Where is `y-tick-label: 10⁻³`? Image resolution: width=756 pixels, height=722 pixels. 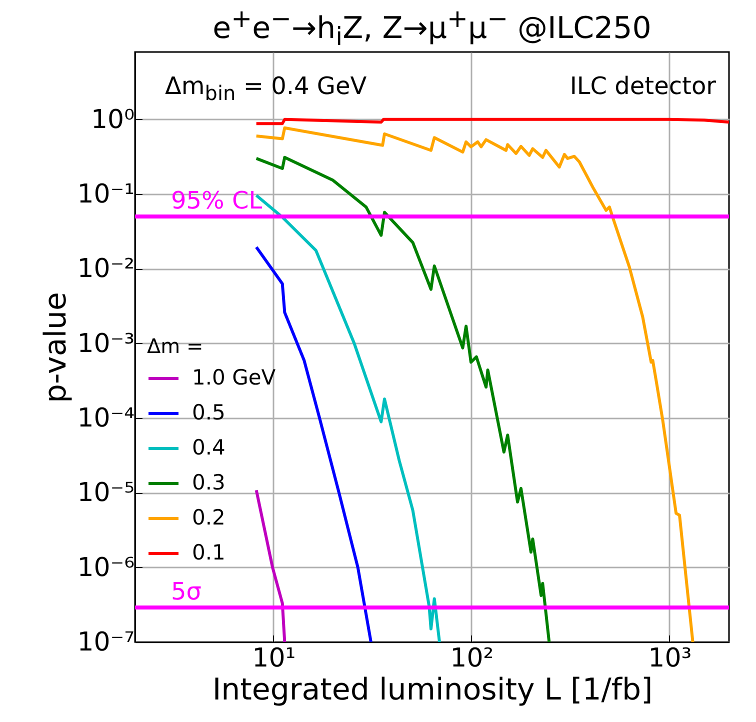 y-tick-label: 10⁻³ is located at coordinates (105, 343).